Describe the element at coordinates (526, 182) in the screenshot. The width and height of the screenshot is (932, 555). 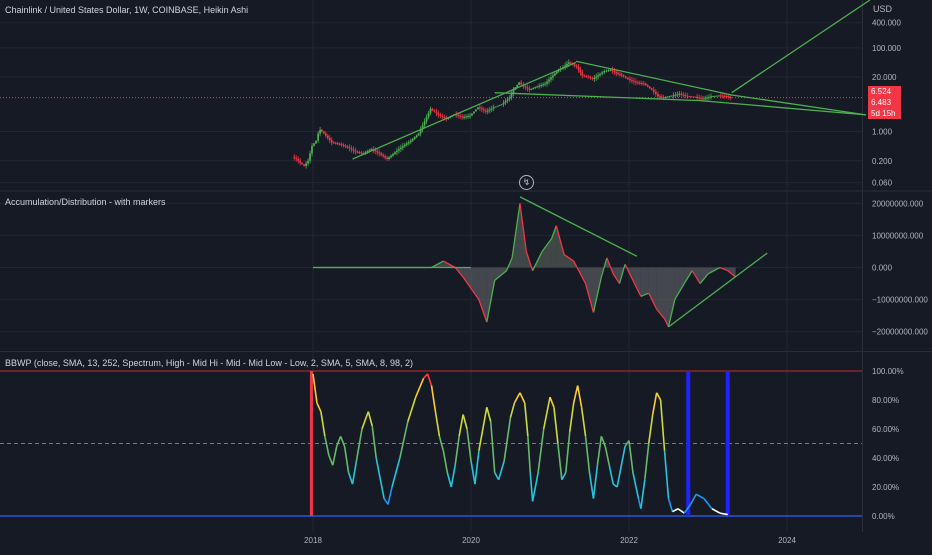
I see `lightning-icon: ↯` at that location.